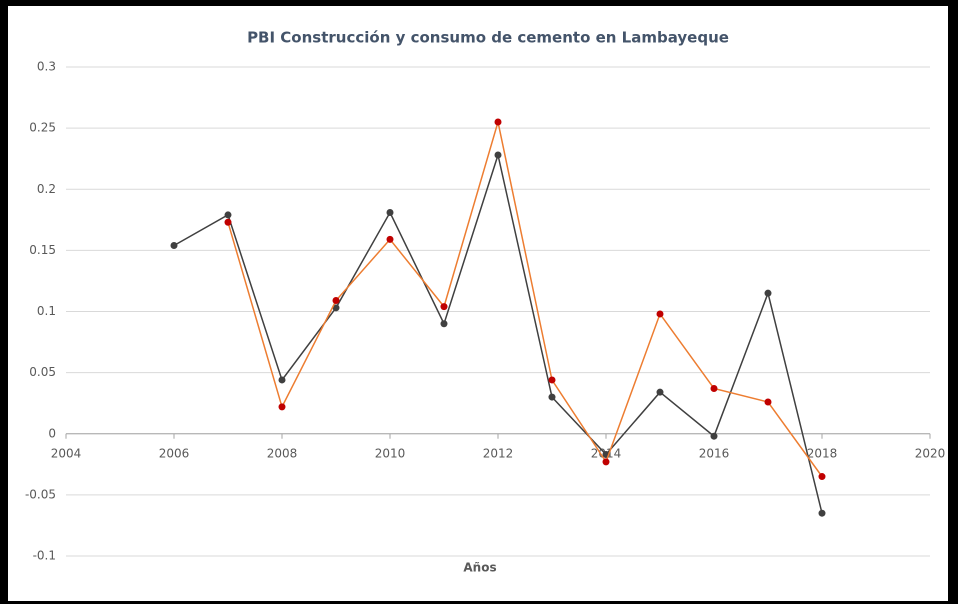 The image size is (958, 604). Describe the element at coordinates (930, 453) in the screenshot. I see `x-tick-label: 2020` at that location.